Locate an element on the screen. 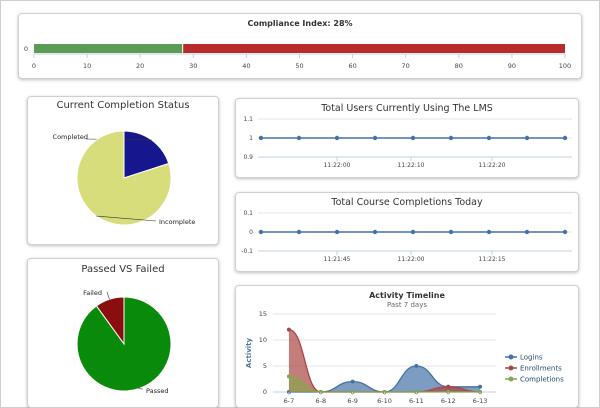 The height and width of the screenshot is (408, 600). passed-failed-panel: Passed VS Failed Failed Passed is located at coordinates (123, 333).